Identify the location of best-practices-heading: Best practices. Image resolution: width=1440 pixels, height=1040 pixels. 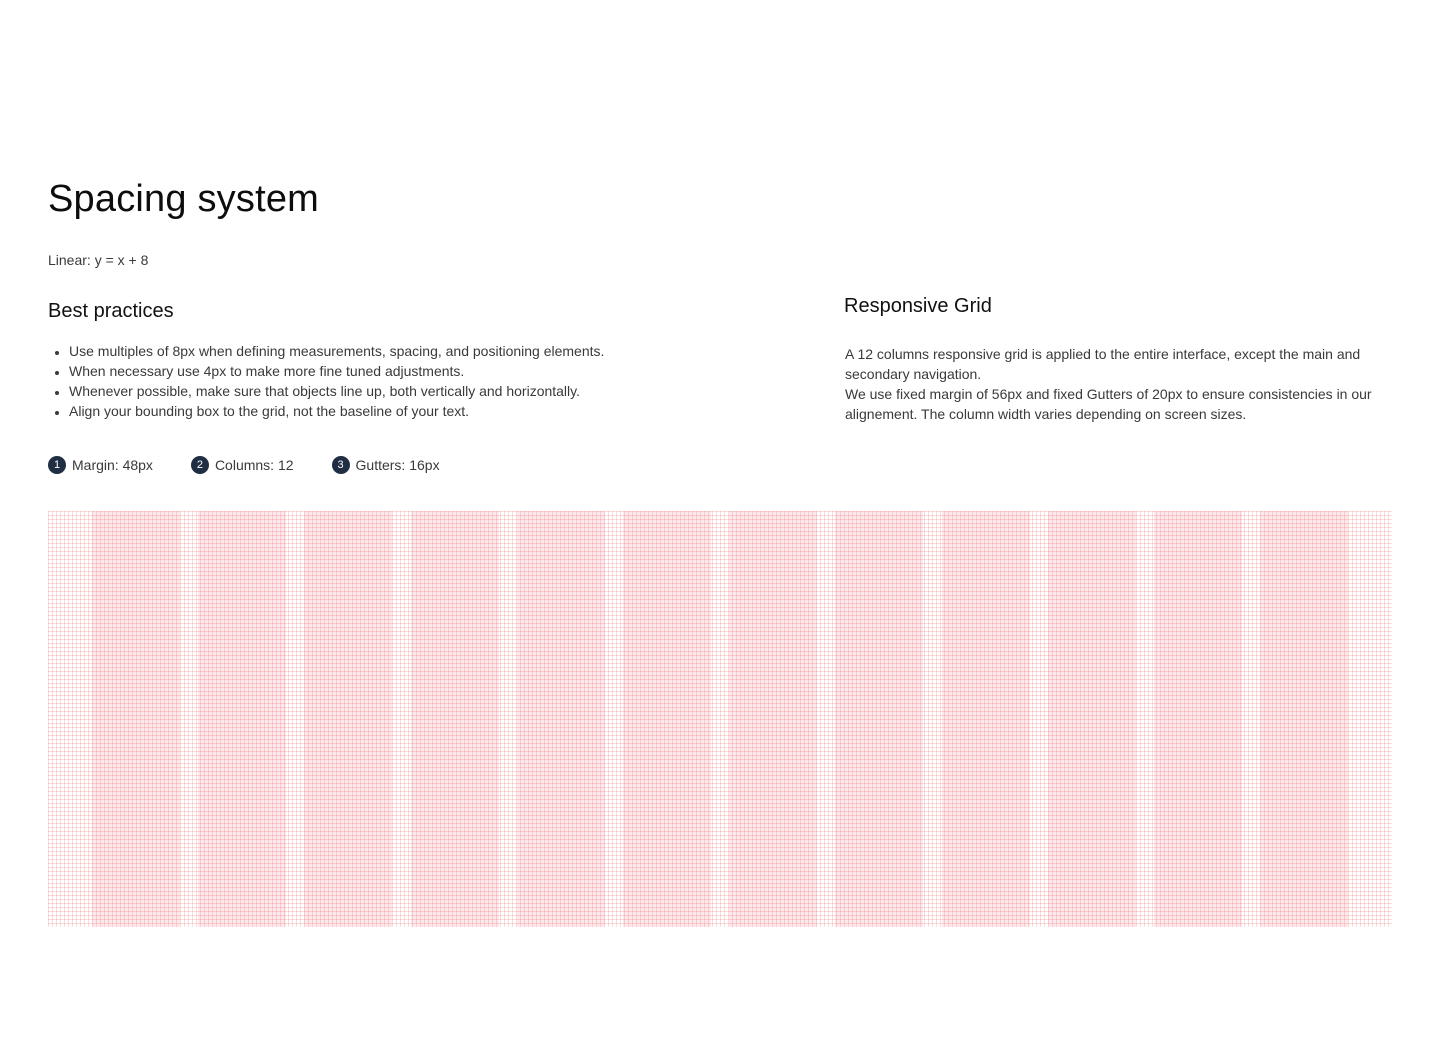
(111, 311).